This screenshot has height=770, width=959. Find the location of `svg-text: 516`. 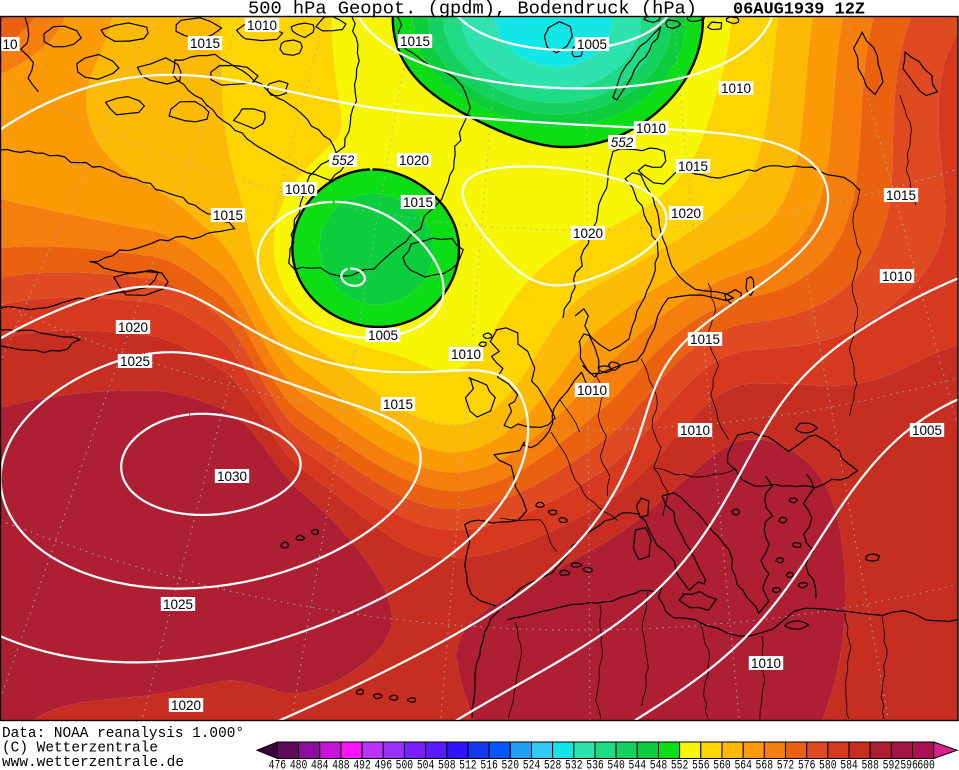

svg-text: 516 is located at coordinates (489, 764).